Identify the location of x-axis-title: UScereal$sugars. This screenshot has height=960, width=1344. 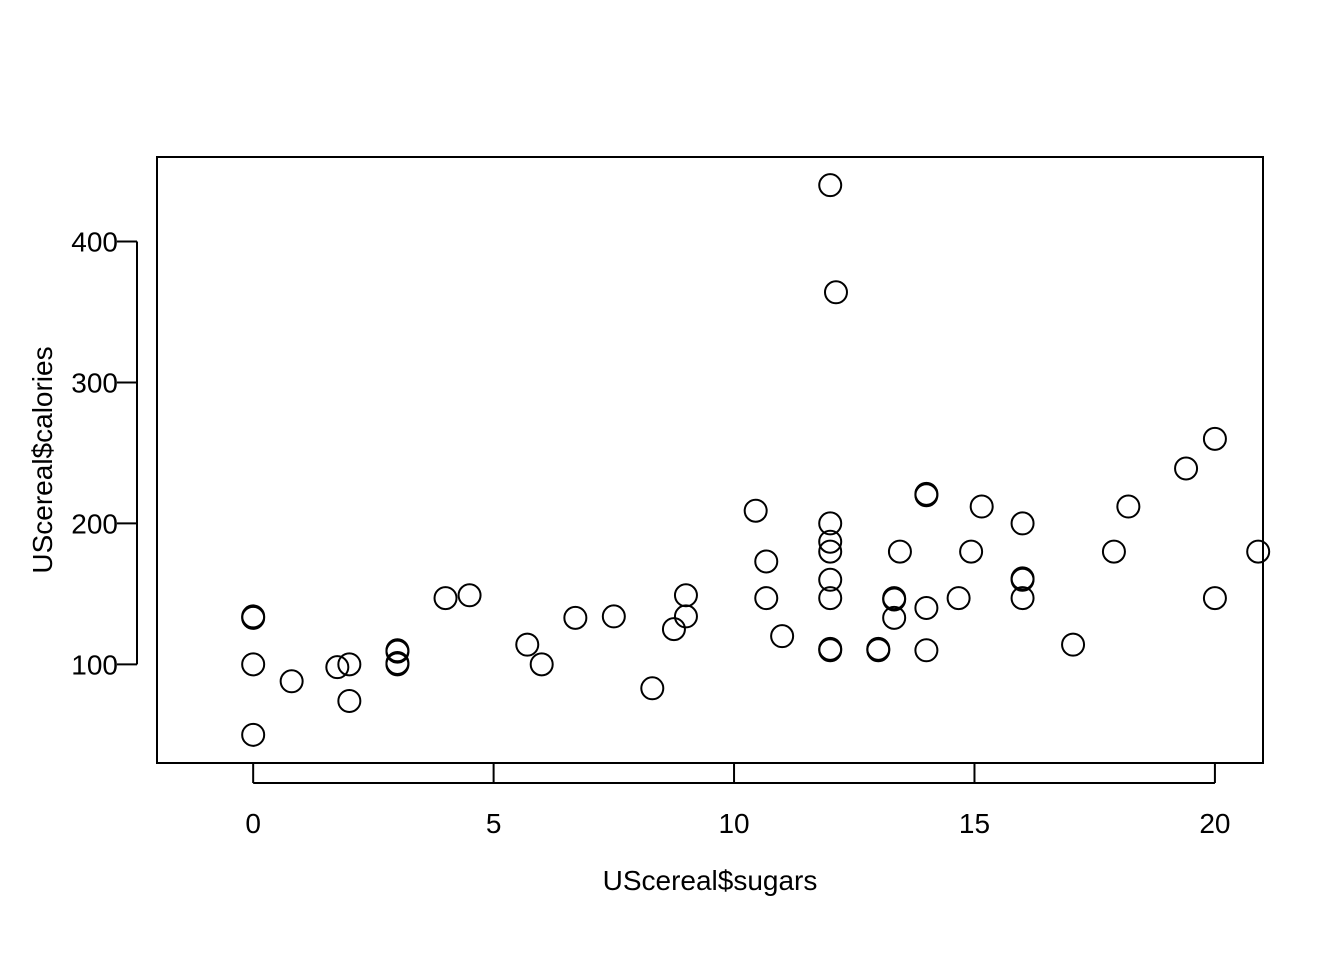
(710, 880).